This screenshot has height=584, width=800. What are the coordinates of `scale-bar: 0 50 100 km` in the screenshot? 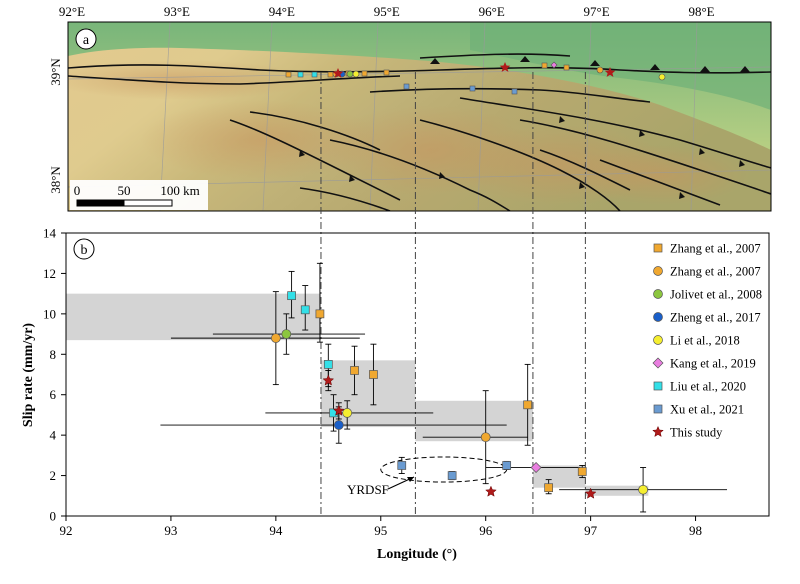 It's located at (139, 195).